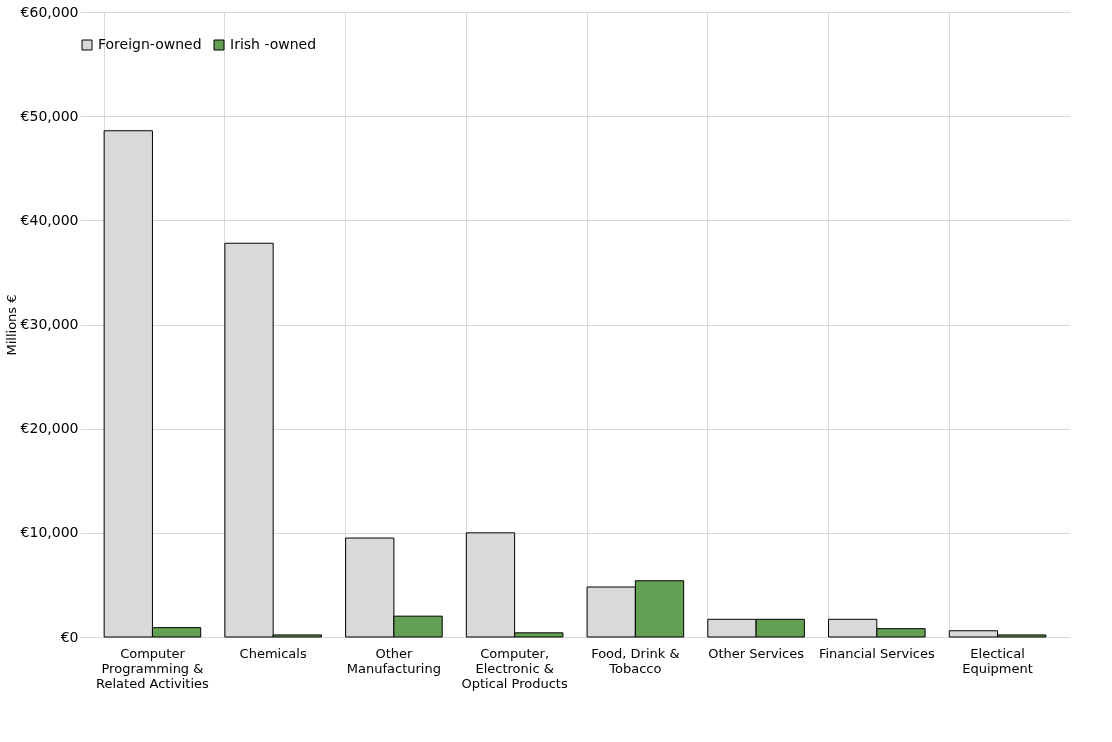 Image resolution: width=1112 pixels, height=742 pixels. Describe the element at coordinates (49, 532) in the screenshot. I see `y-tick-label: €10,000` at that location.